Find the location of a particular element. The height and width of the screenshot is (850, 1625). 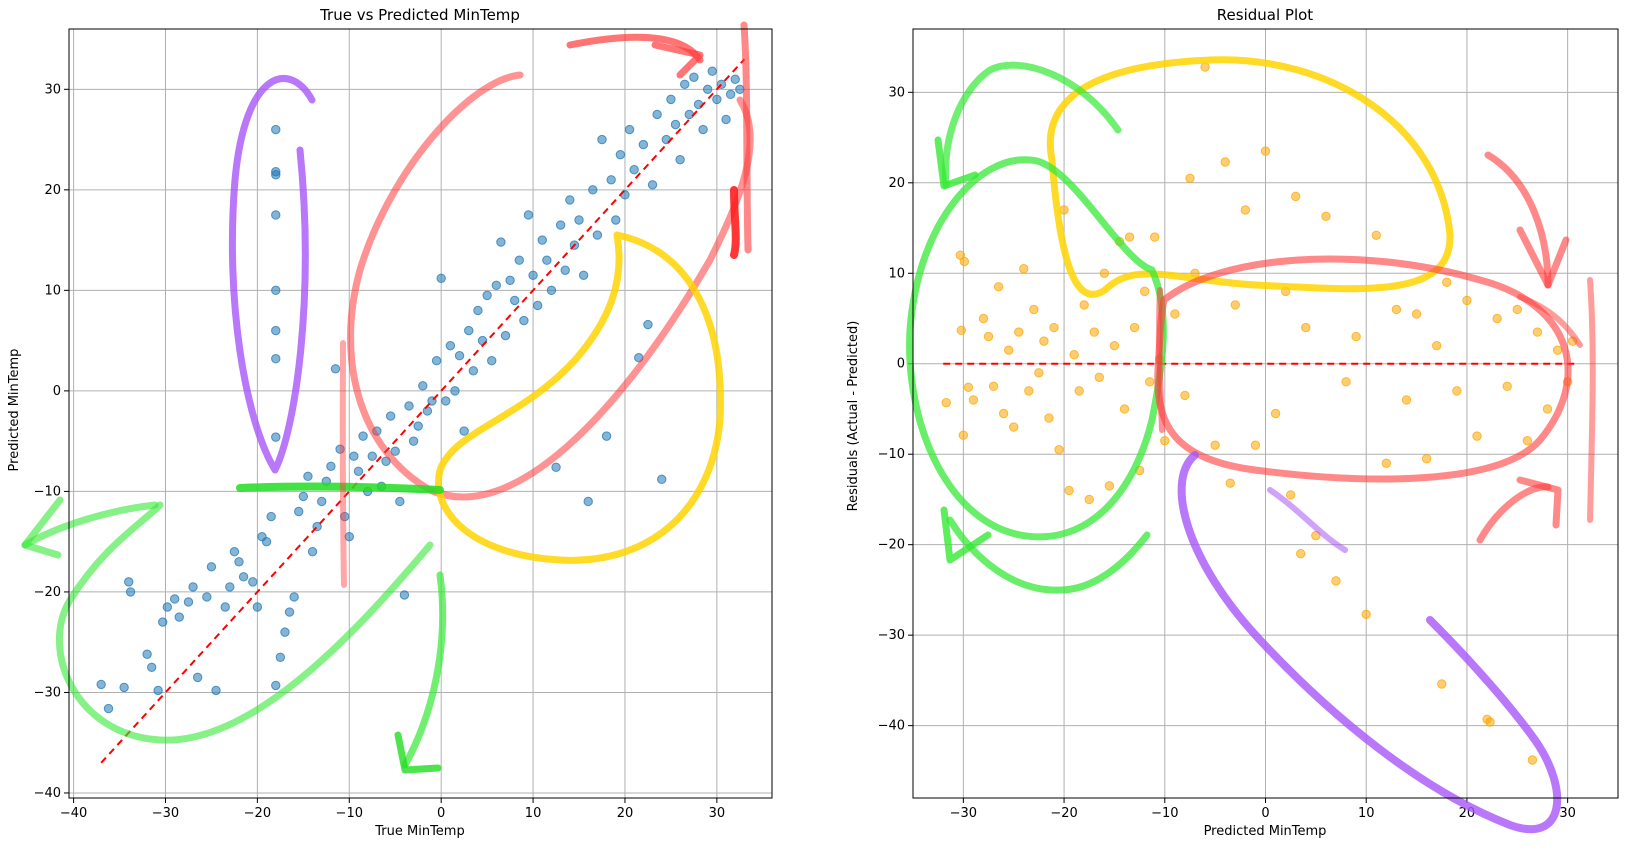

x-axis-label: Predicted MinTemp is located at coordinates (1265, 831).